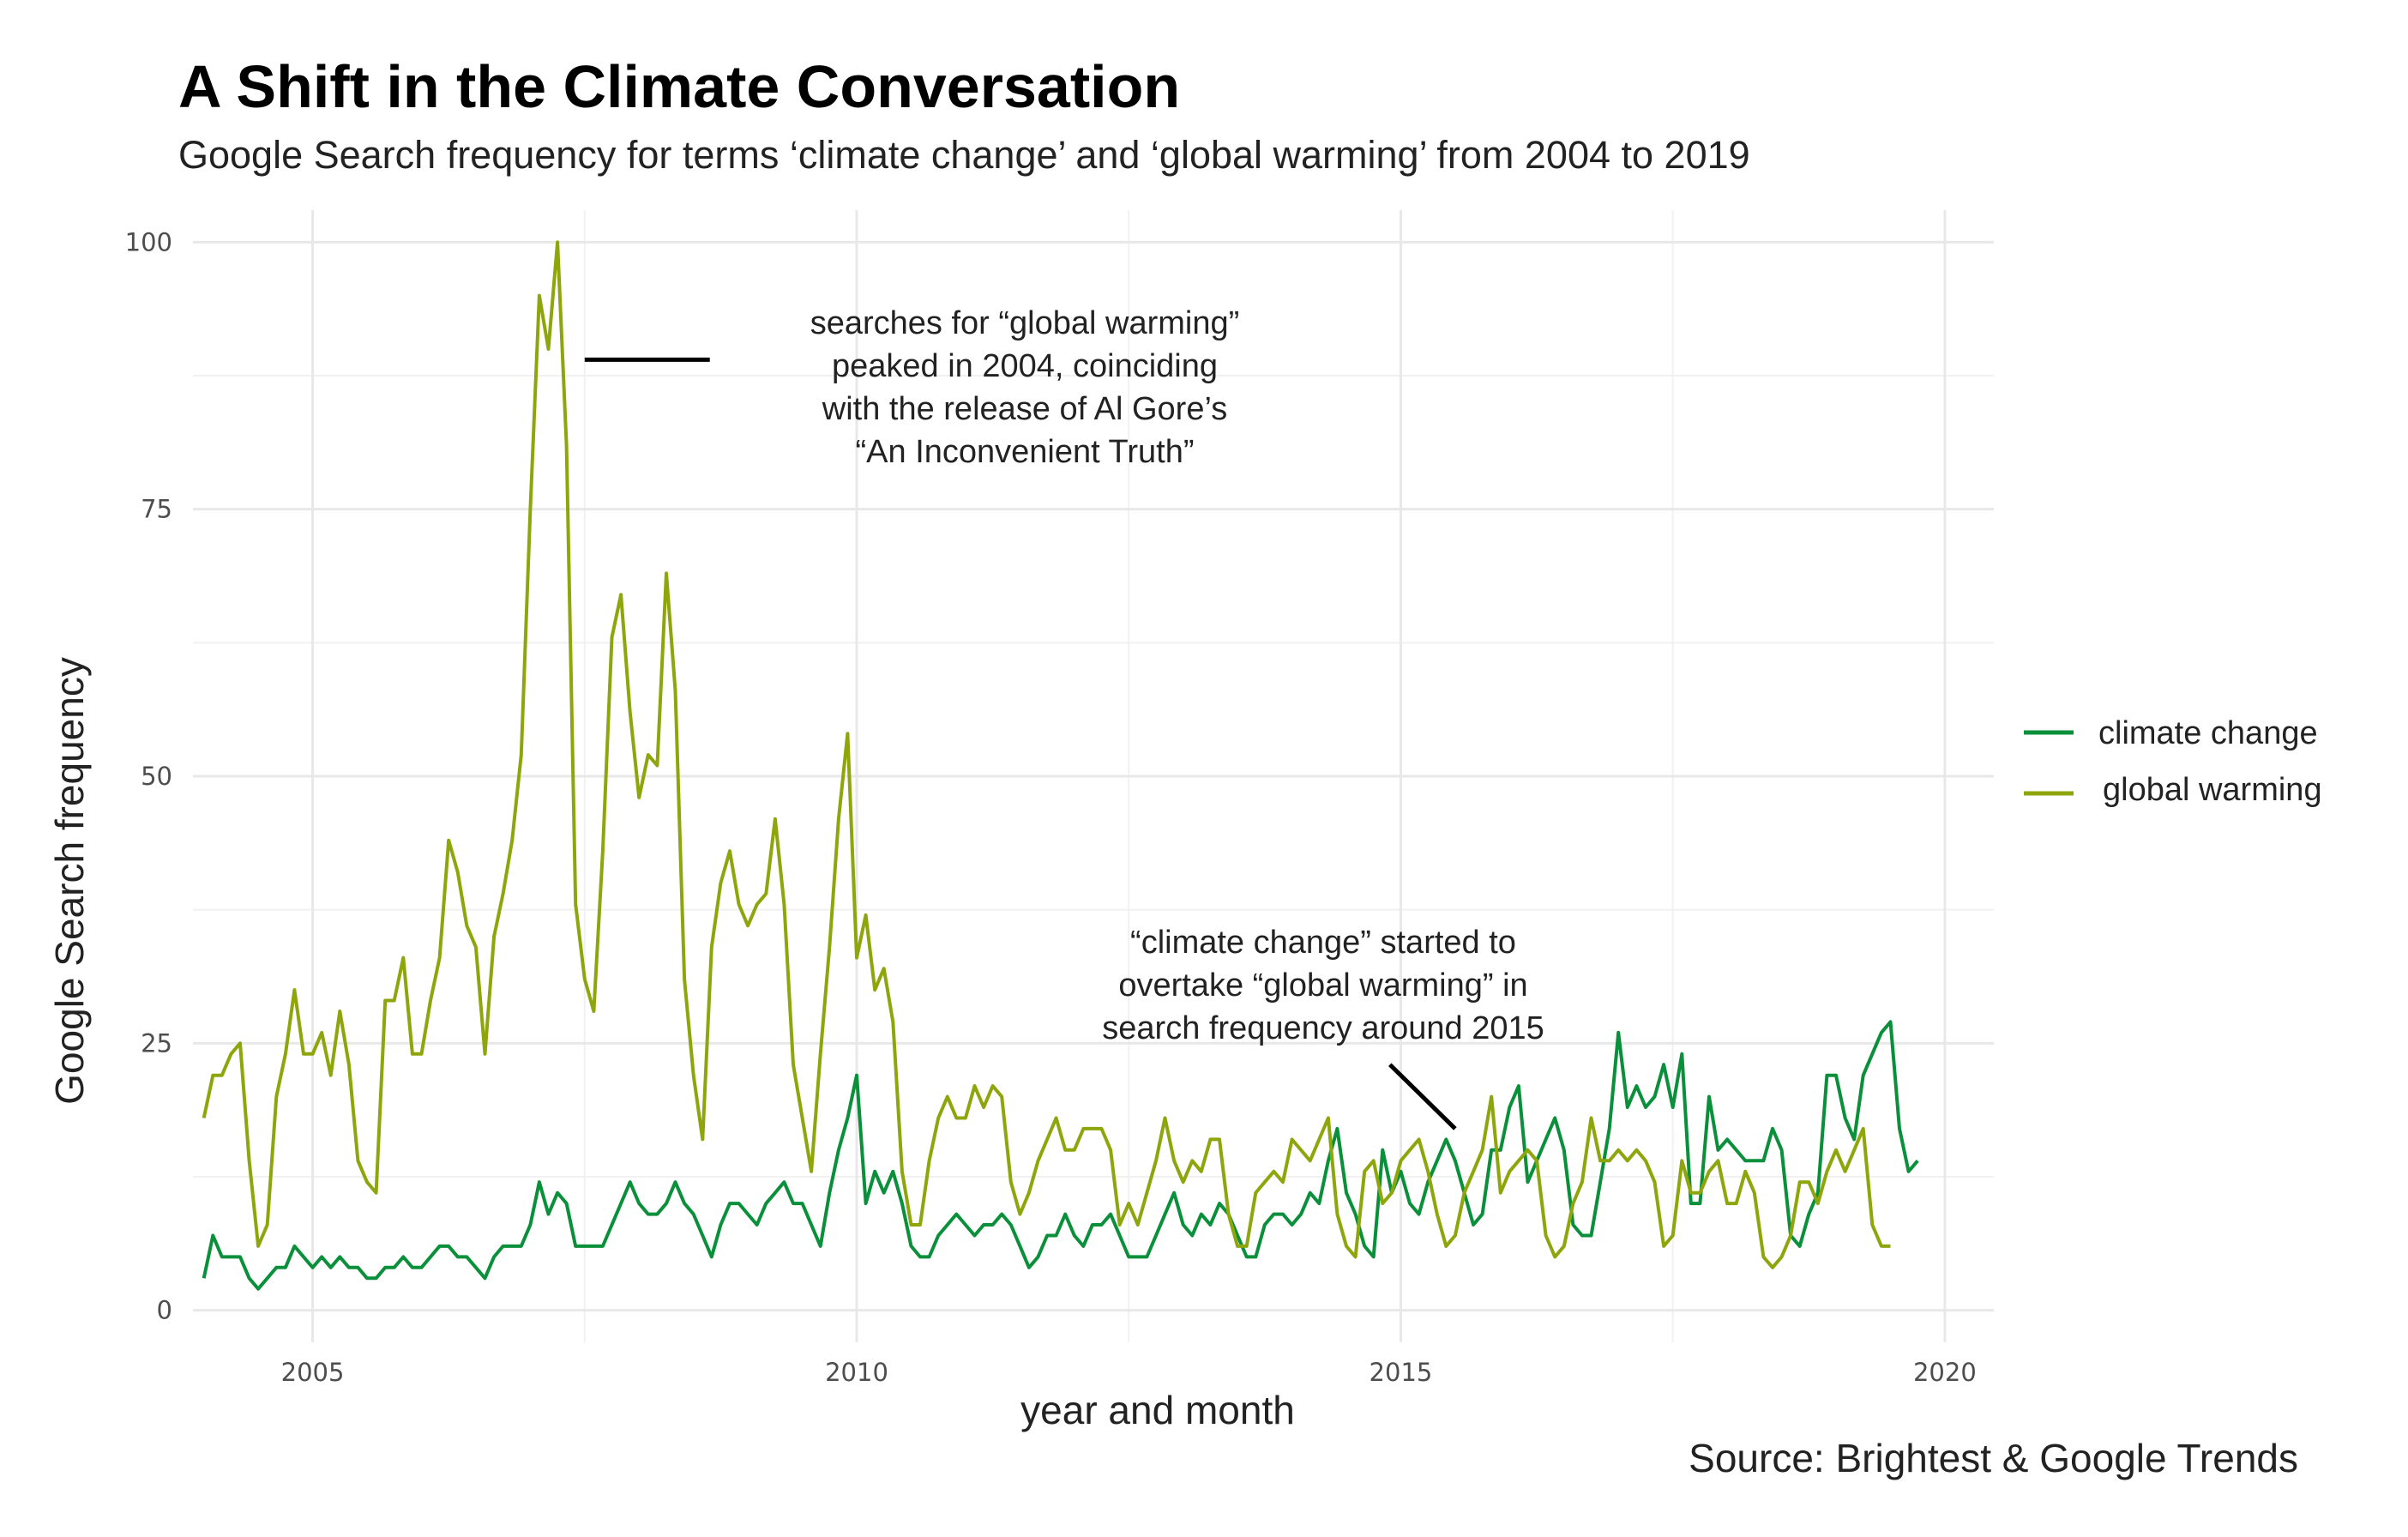  What do you see at coordinates (2212, 790) in the screenshot?
I see `legend-label-global-warming: global warming` at bounding box center [2212, 790].